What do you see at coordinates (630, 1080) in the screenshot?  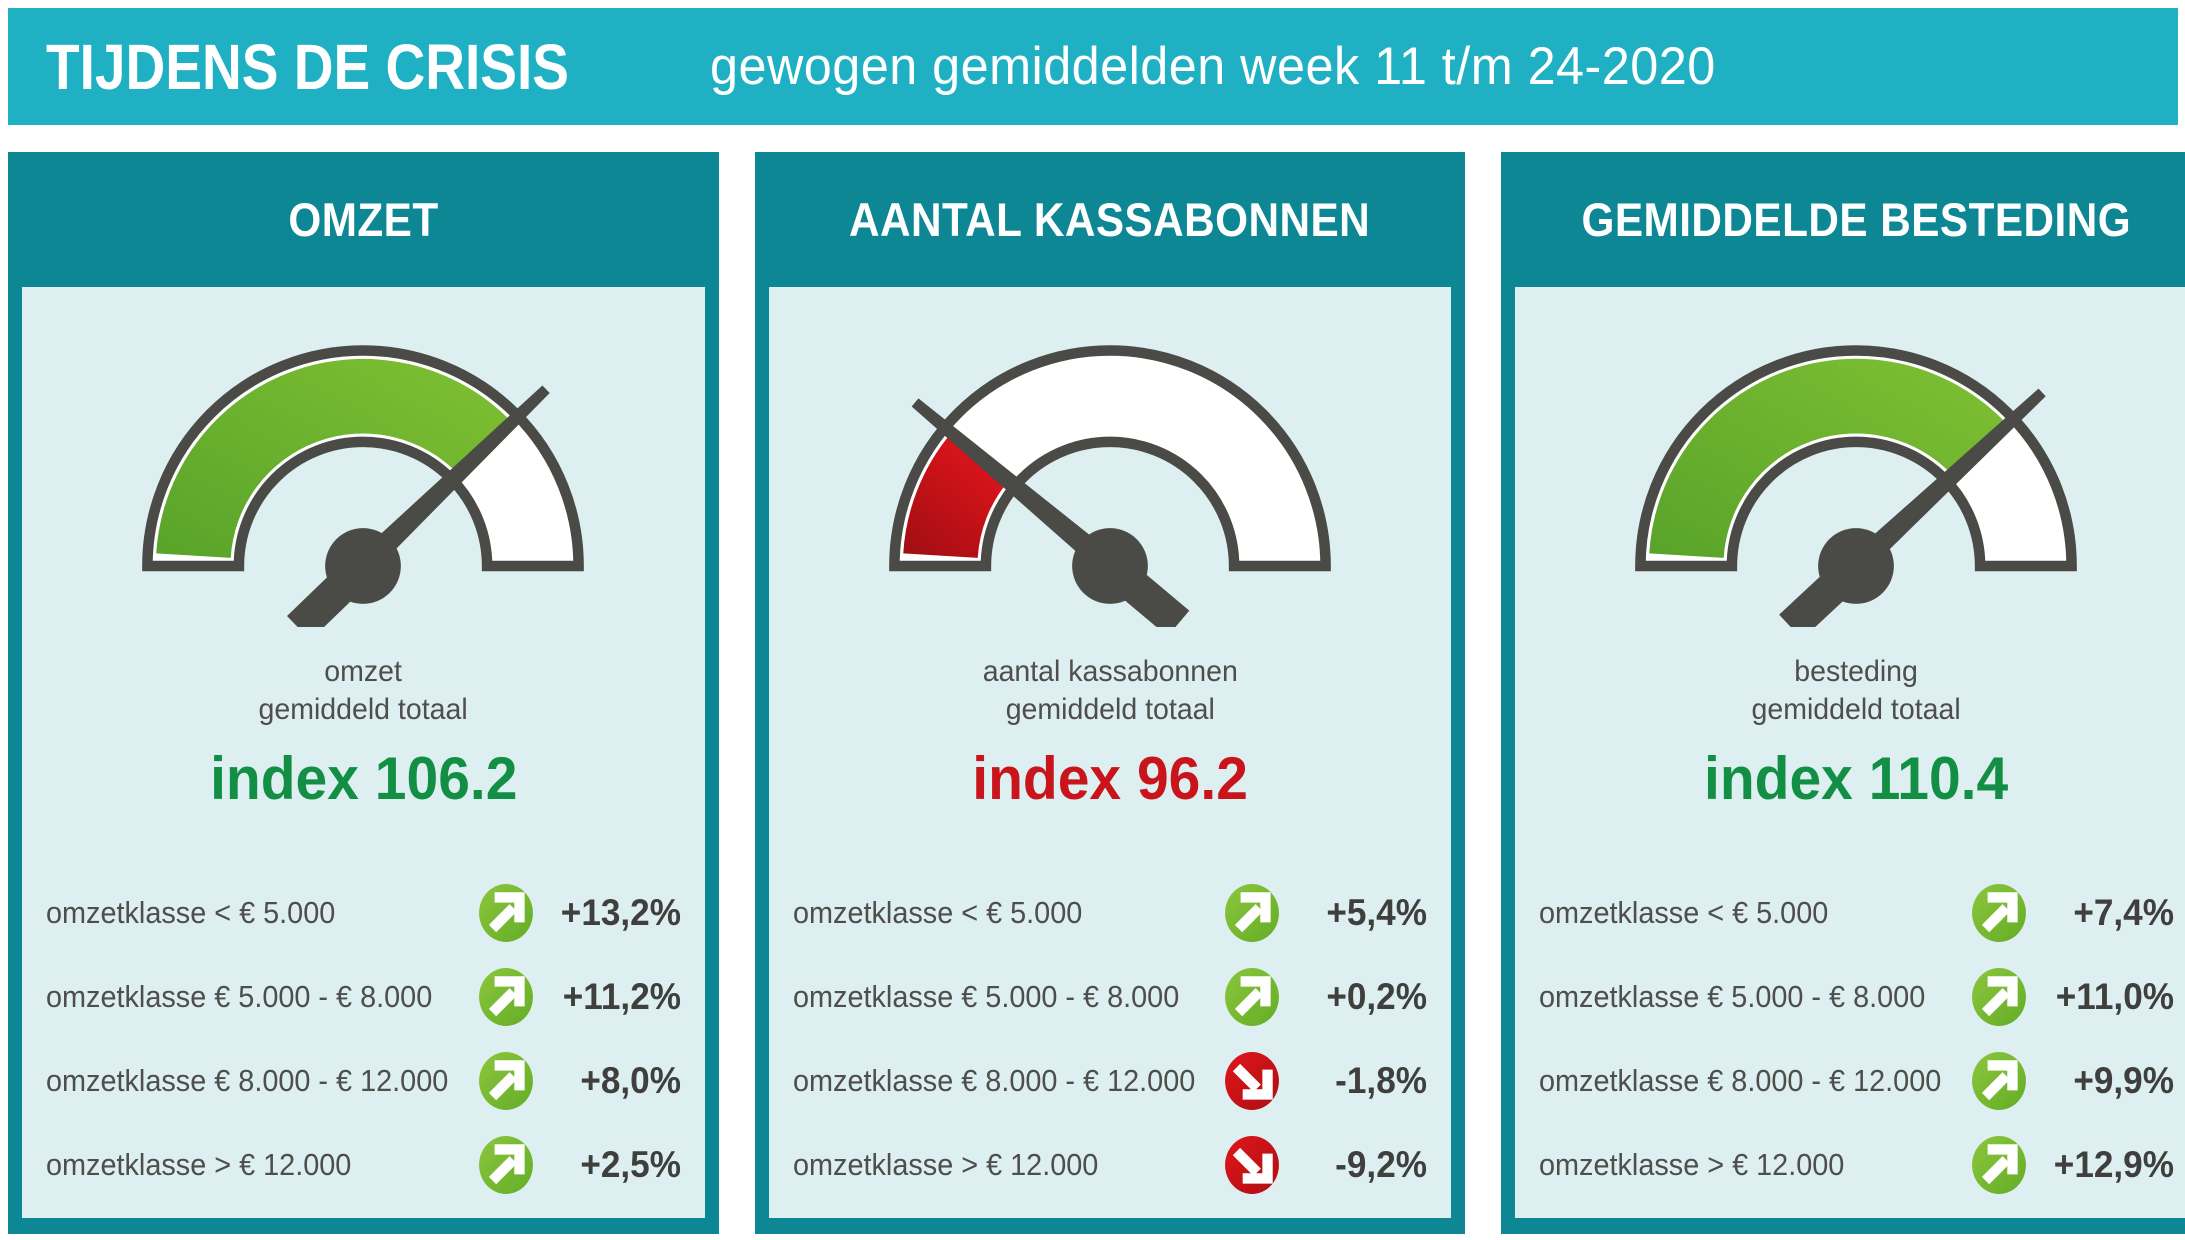 I see `row-value: +8,0%` at bounding box center [630, 1080].